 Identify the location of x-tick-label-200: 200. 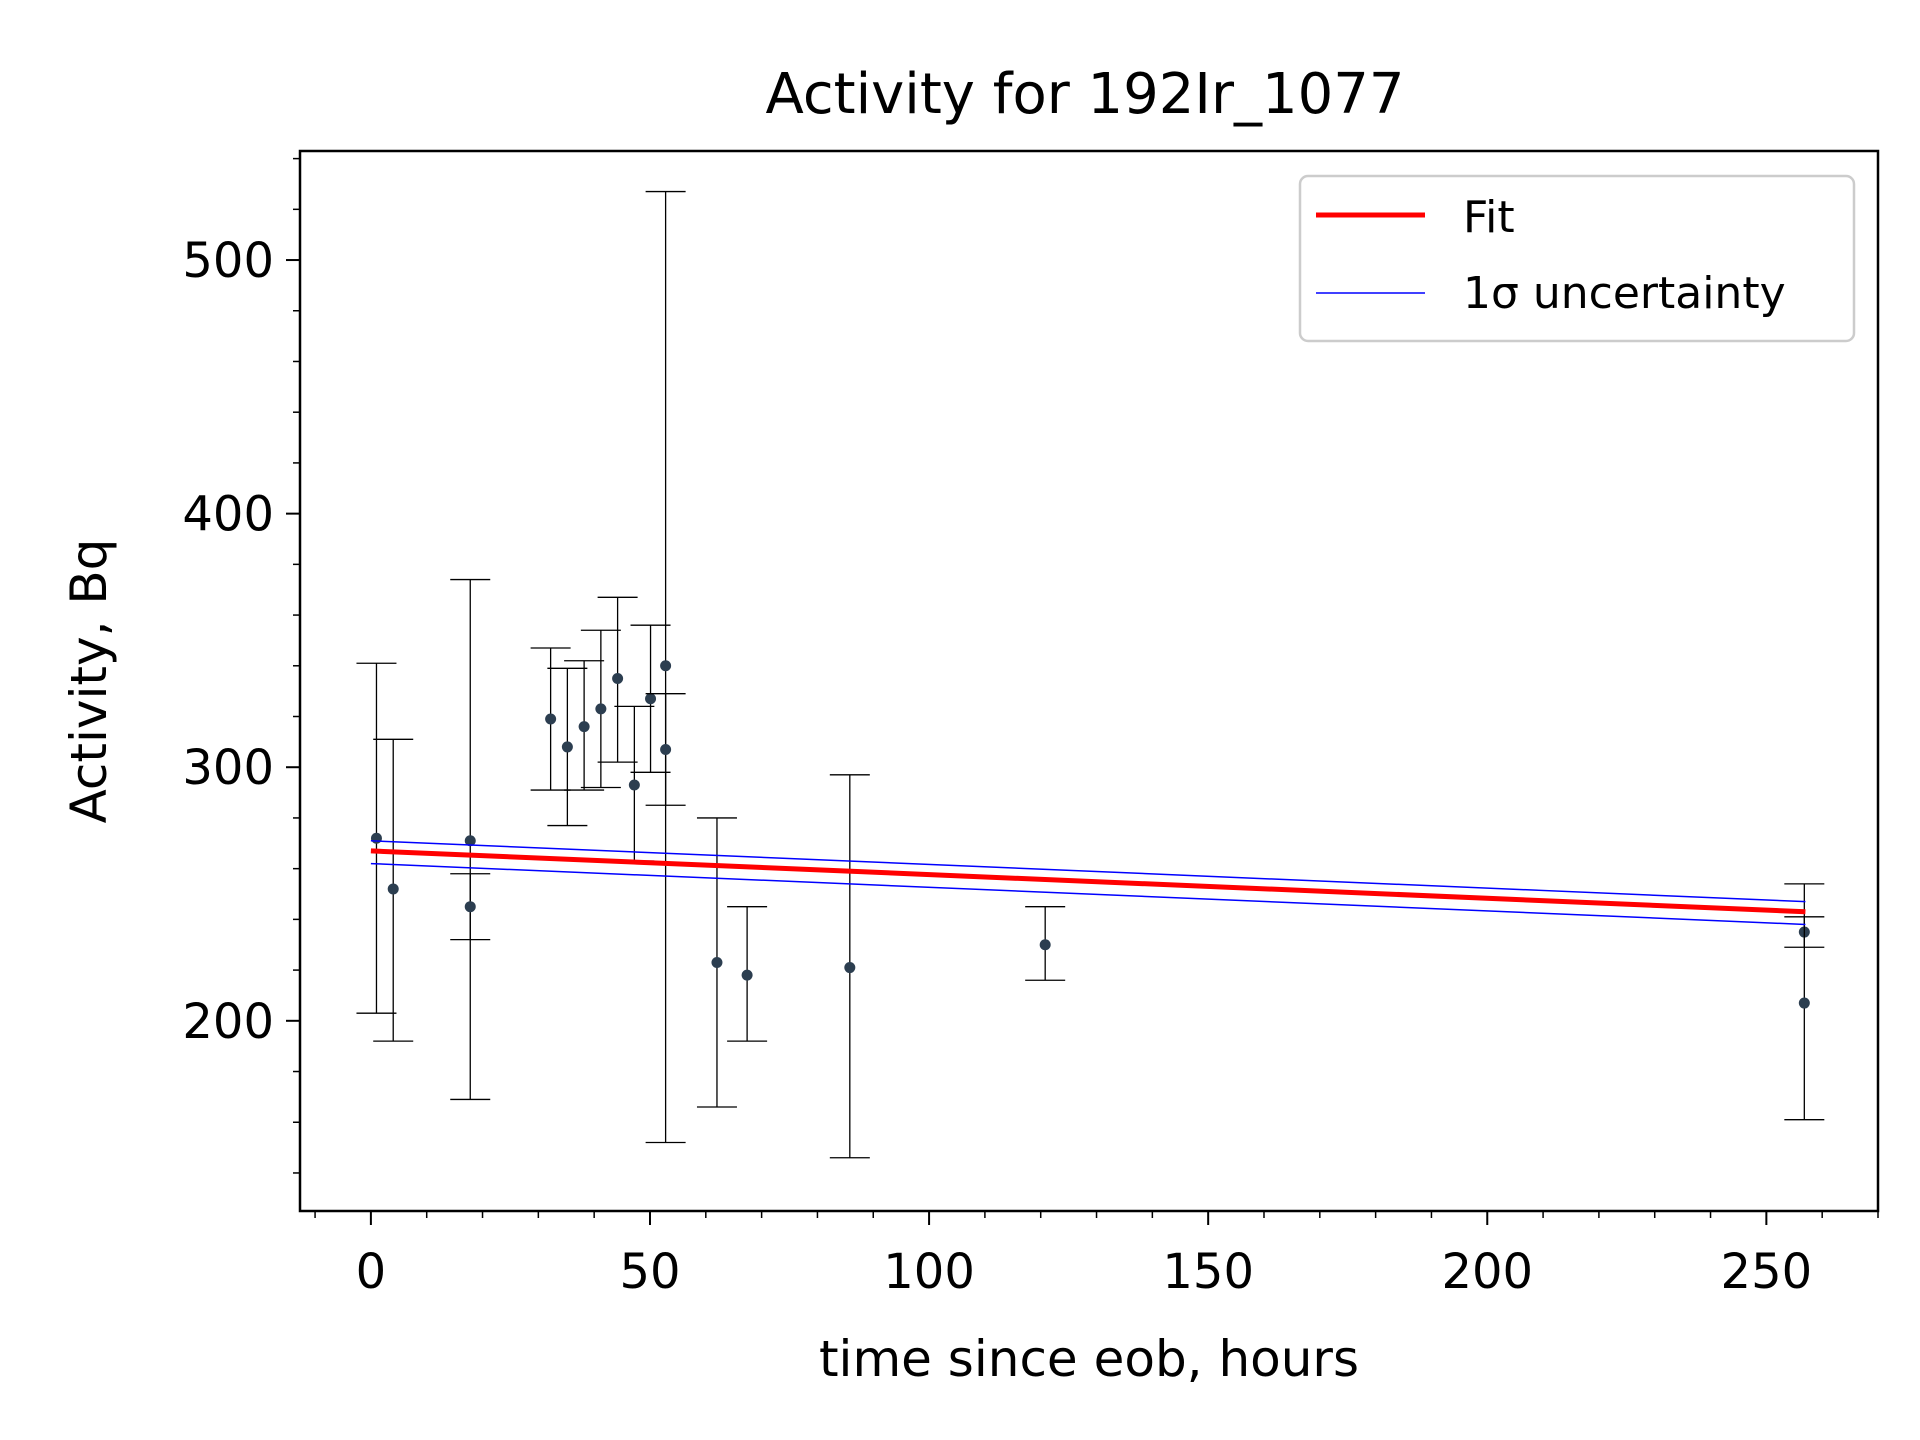
(1487, 1272).